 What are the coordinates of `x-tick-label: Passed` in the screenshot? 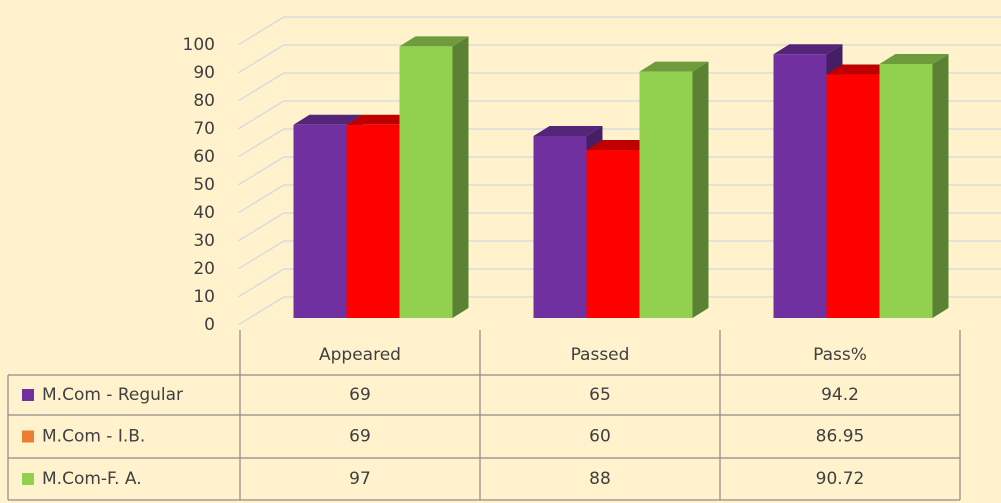 It's located at (600, 355).